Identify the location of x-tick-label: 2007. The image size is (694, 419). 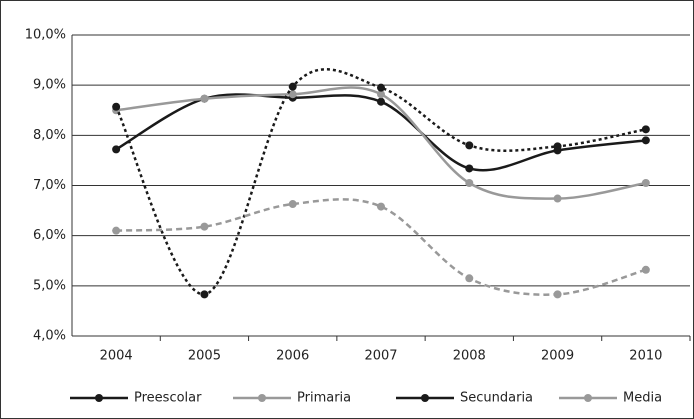
(380, 356).